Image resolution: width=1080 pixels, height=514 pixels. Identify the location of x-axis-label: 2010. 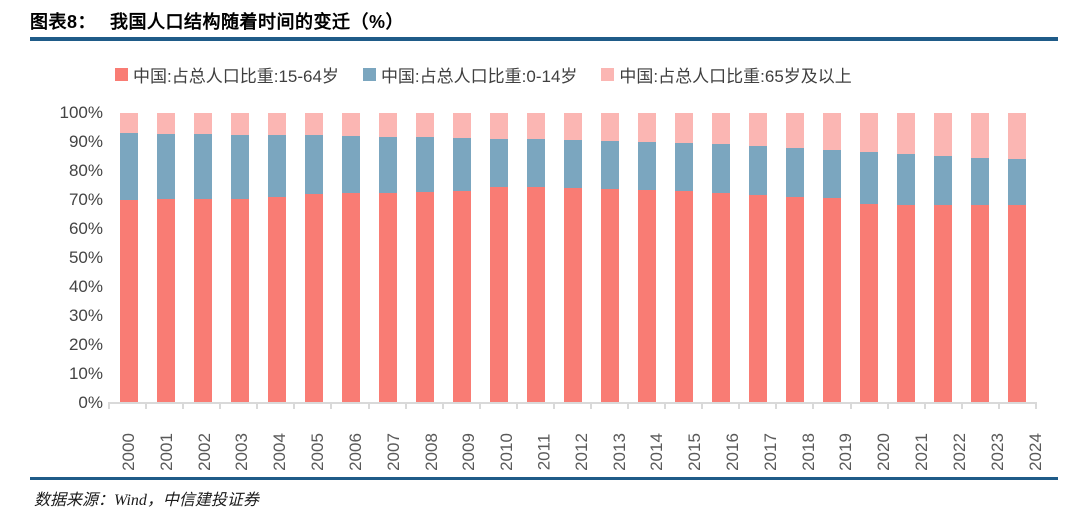
(507, 452).